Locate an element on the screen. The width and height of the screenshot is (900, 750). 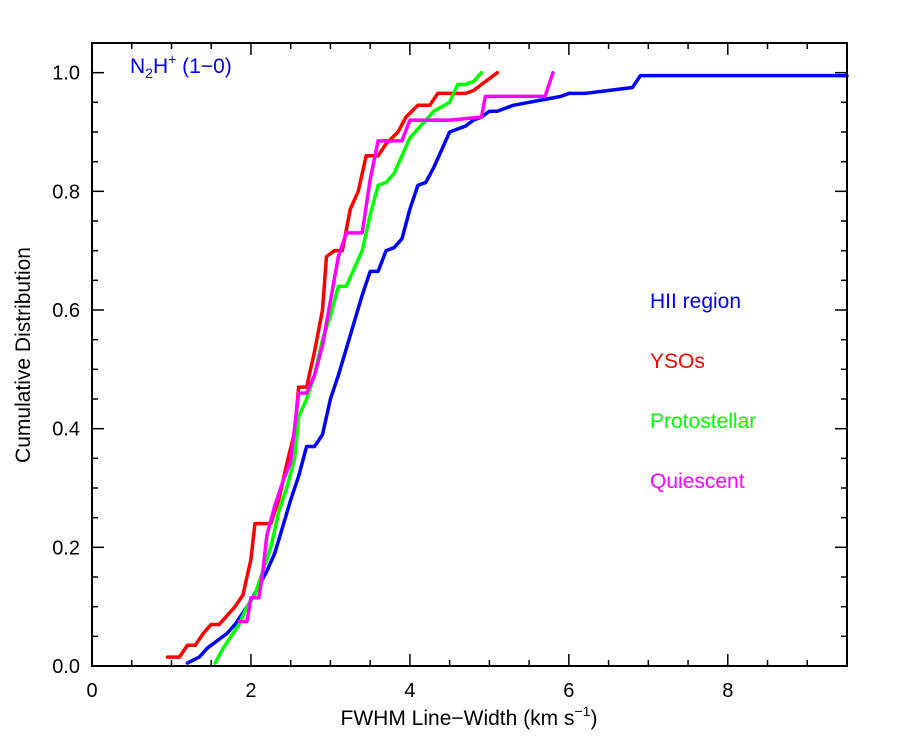
x-tick-label: 4 is located at coordinates (409, 691).